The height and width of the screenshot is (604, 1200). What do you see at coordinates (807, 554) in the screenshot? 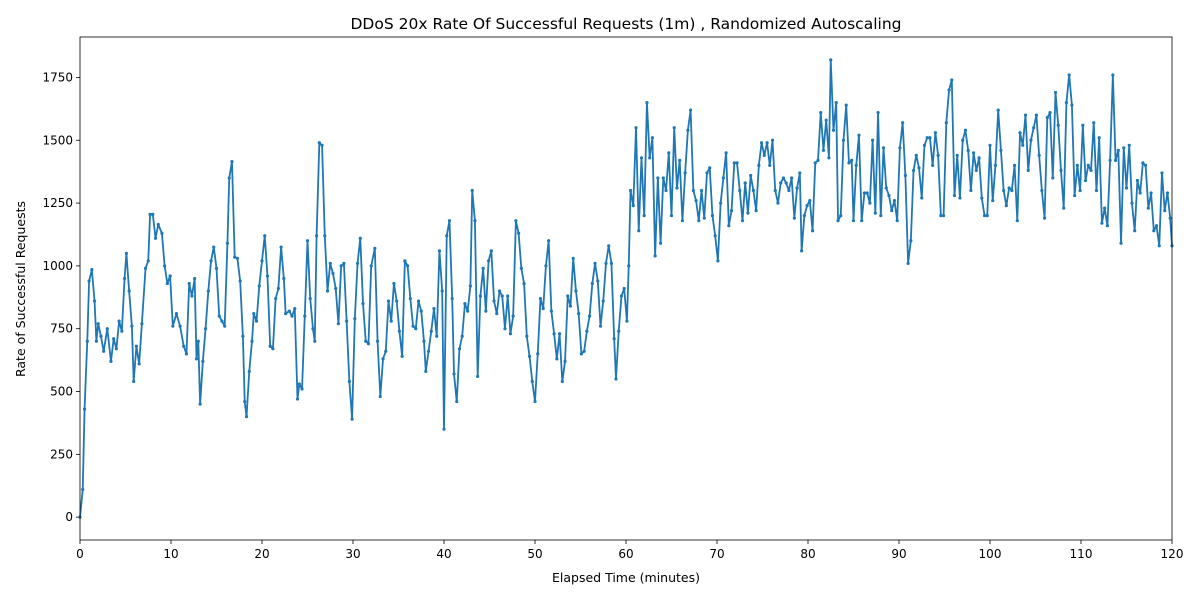
I see `x-tick-label: 80` at bounding box center [807, 554].